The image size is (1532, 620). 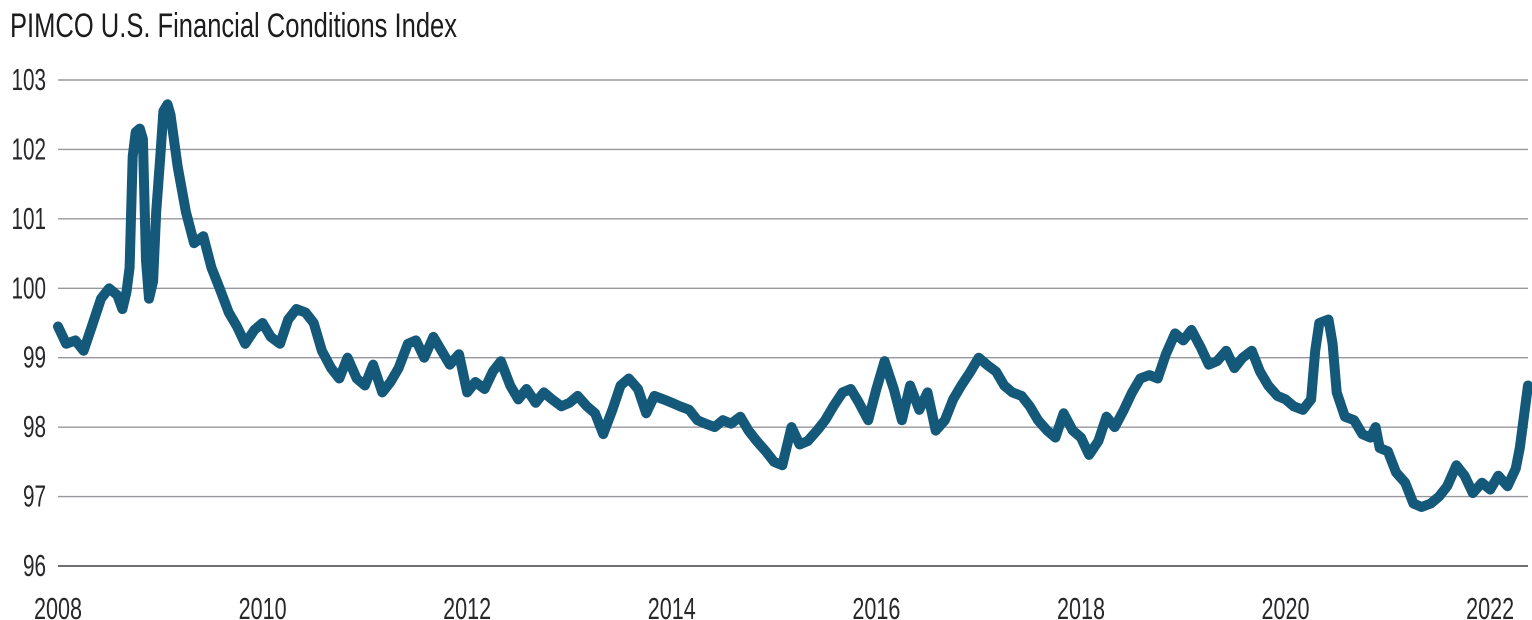 I want to click on x-tick-label: 2014, so click(x=672, y=605).